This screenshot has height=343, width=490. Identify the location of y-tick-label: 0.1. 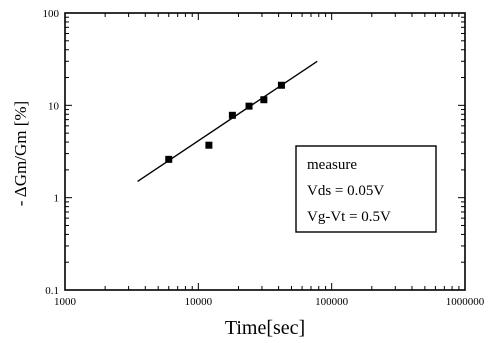
(52, 291).